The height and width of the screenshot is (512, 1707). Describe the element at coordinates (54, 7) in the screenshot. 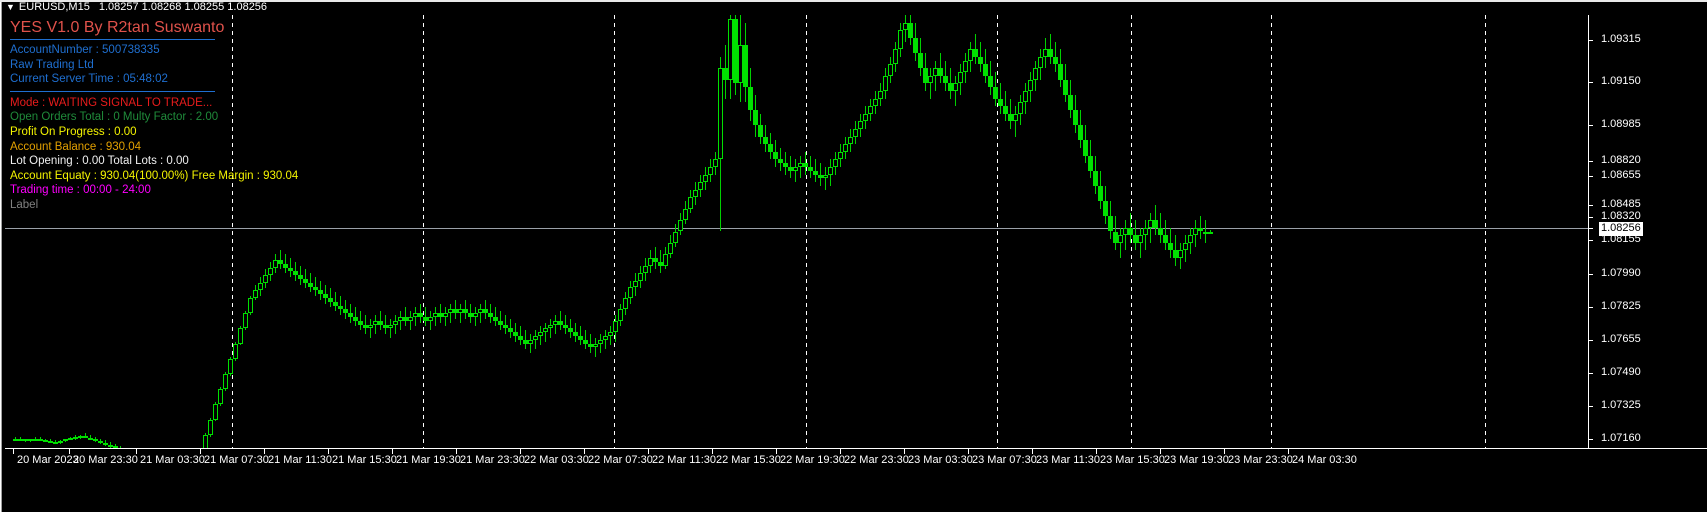

I see `chart-symbol-label: EURUSD,M15` at that location.